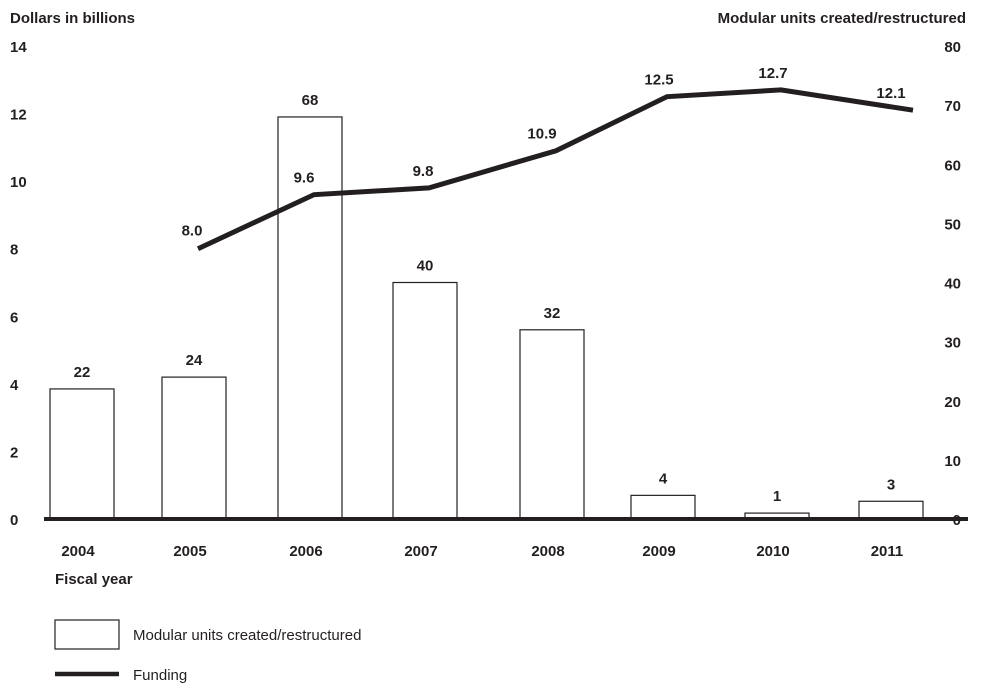 The image size is (983, 687). What do you see at coordinates (82, 454) in the screenshot?
I see `bar-2004` at bounding box center [82, 454].